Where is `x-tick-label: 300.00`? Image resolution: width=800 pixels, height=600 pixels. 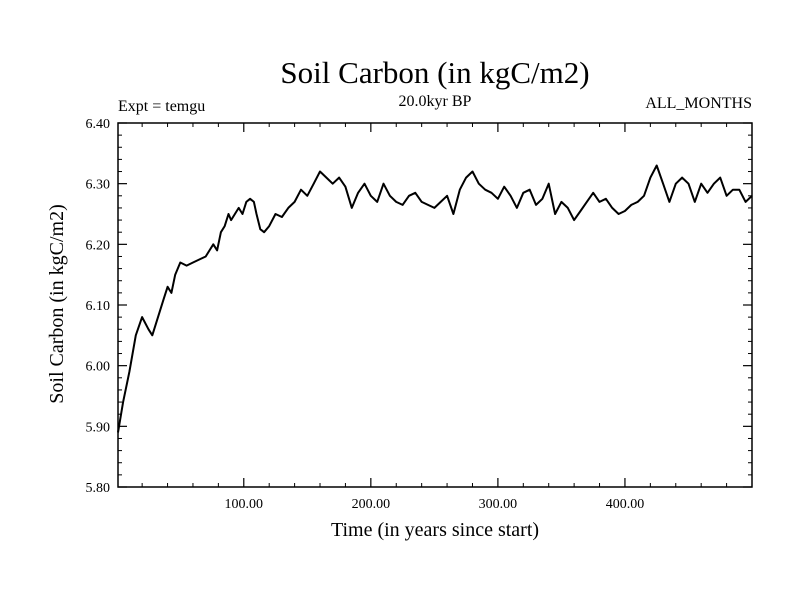 x-tick-label: 300.00 is located at coordinates (498, 504).